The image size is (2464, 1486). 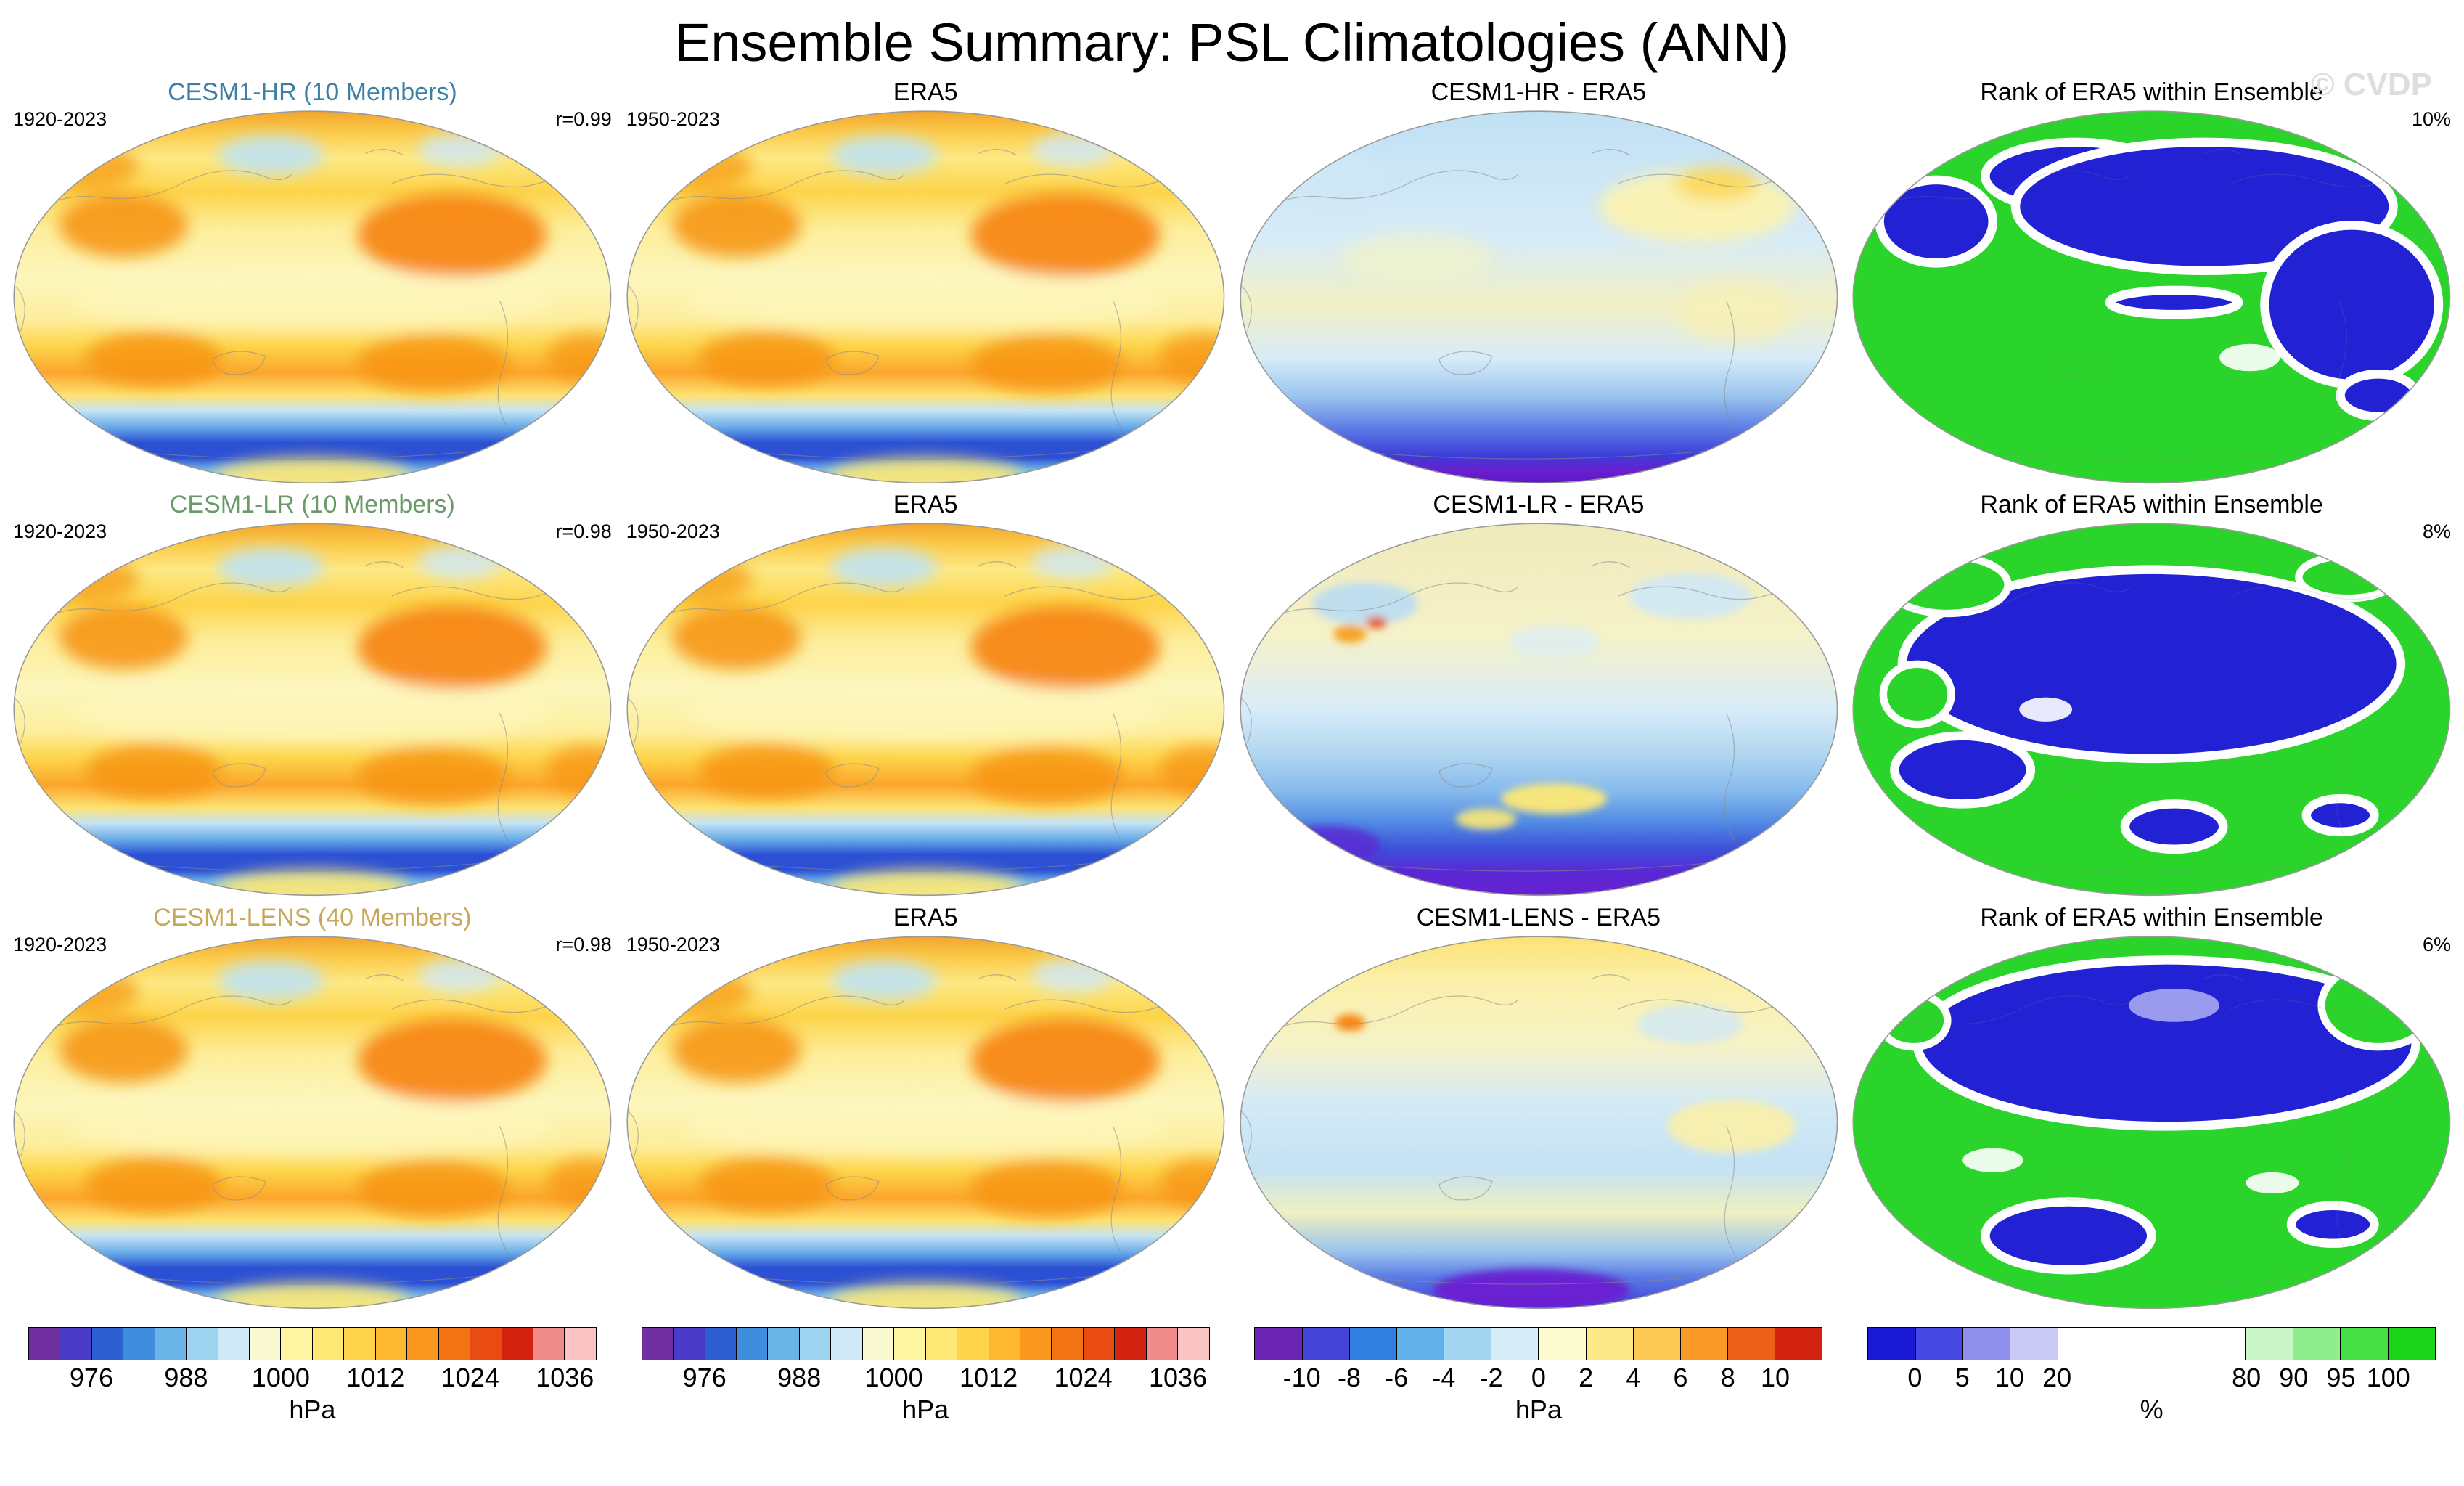 I want to click on panel-era5-row3: ERA5 1950-2023, so click(x=926, y=1106).